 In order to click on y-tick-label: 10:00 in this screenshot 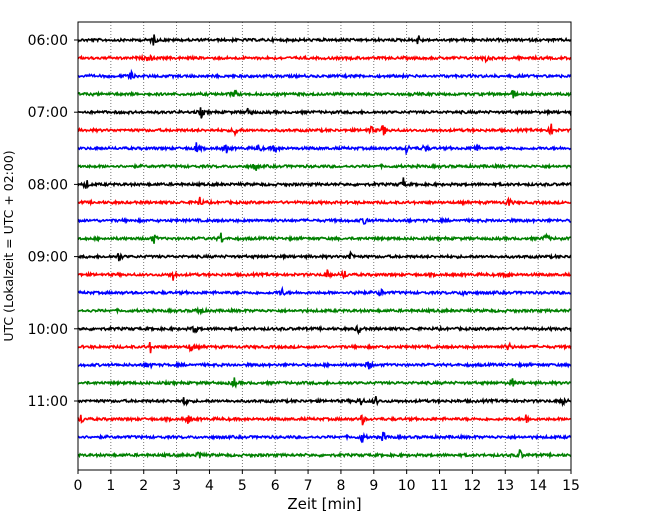, I will do `click(48, 330)`.